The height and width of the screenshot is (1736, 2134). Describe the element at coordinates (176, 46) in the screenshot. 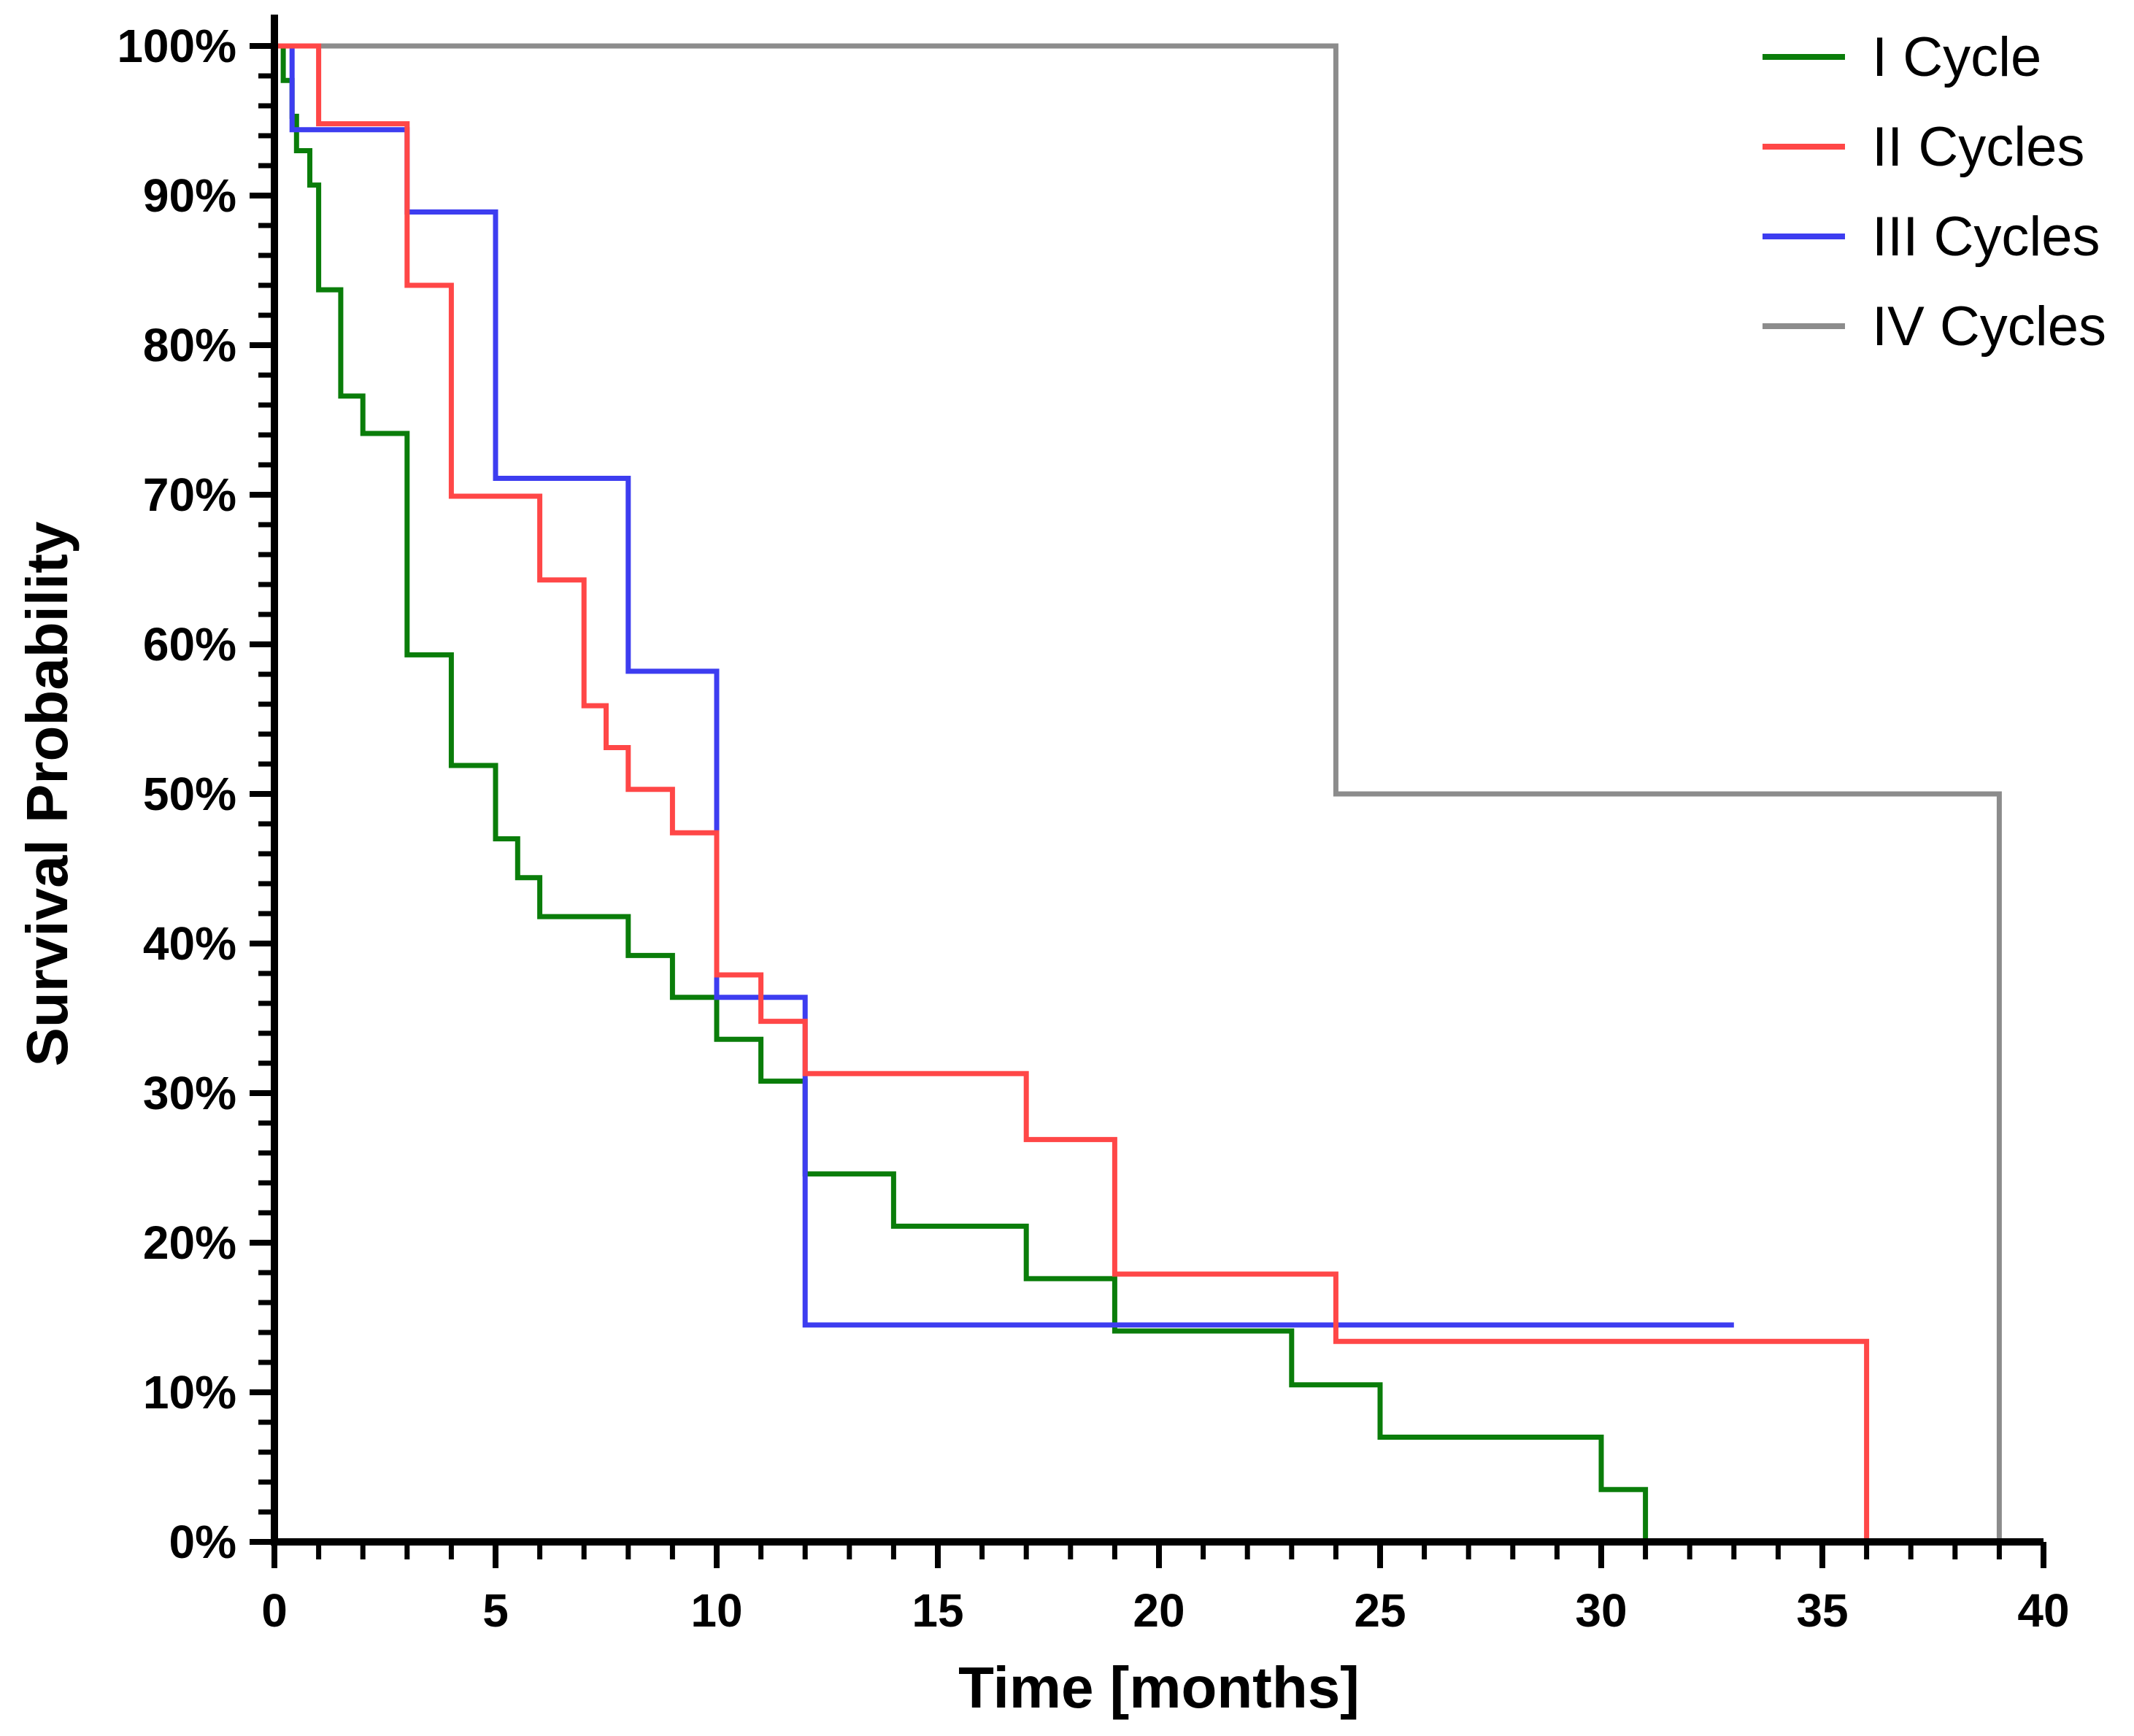

I see `y-tick-label: 100%` at that location.